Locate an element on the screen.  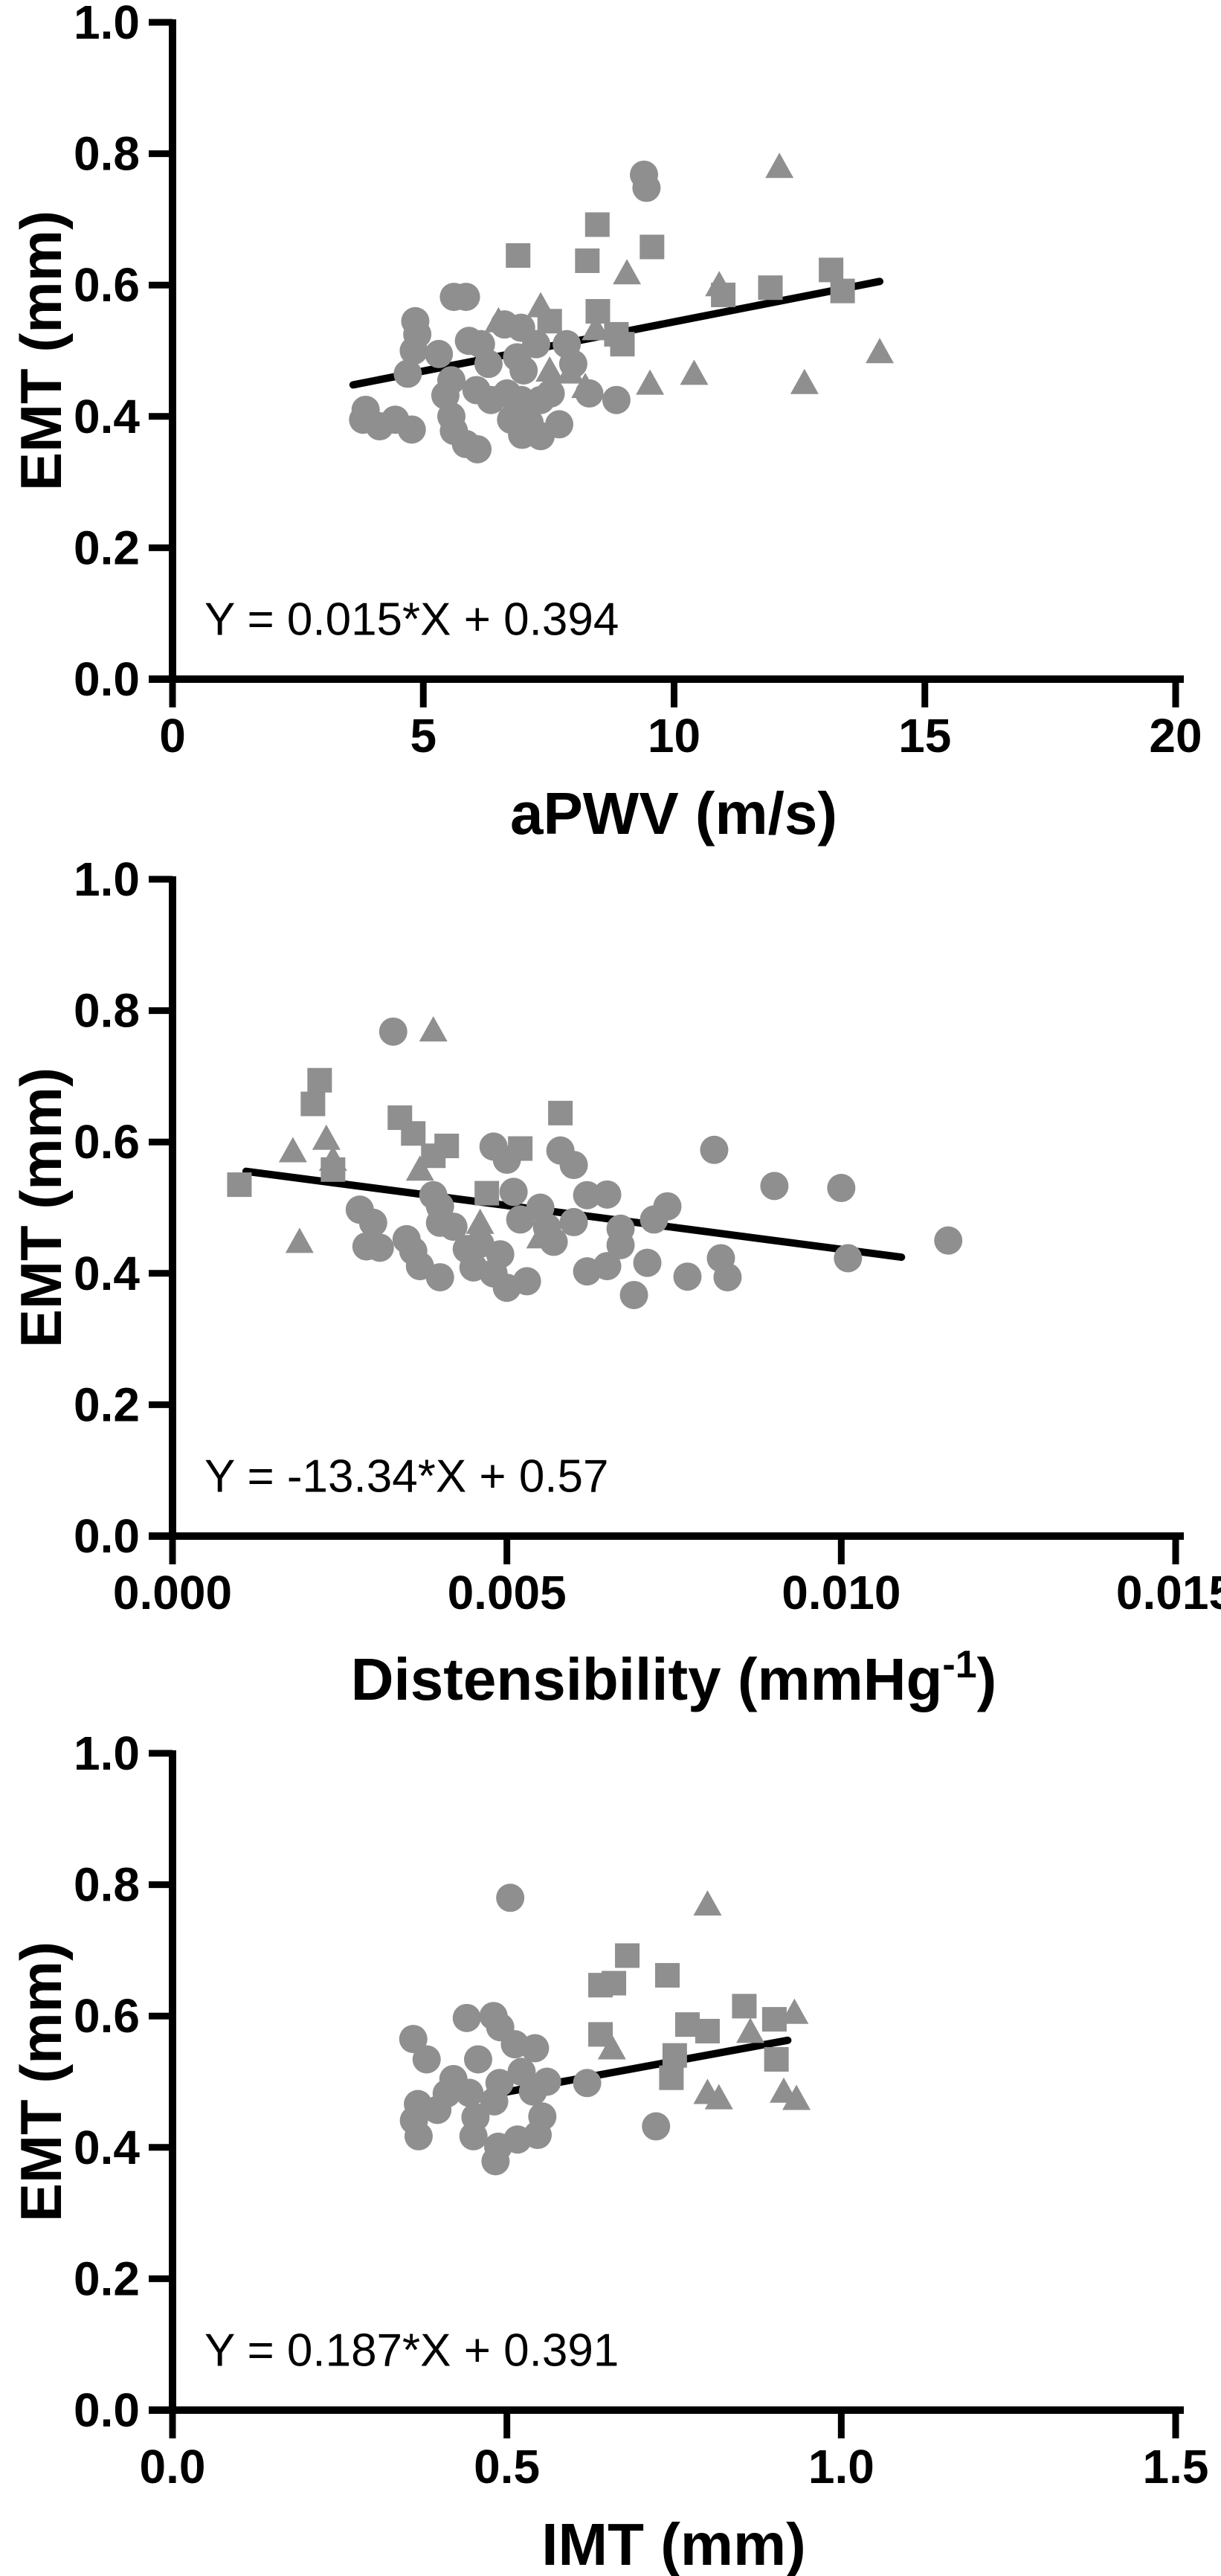
series-triangles is located at coordinates (416, 1134).